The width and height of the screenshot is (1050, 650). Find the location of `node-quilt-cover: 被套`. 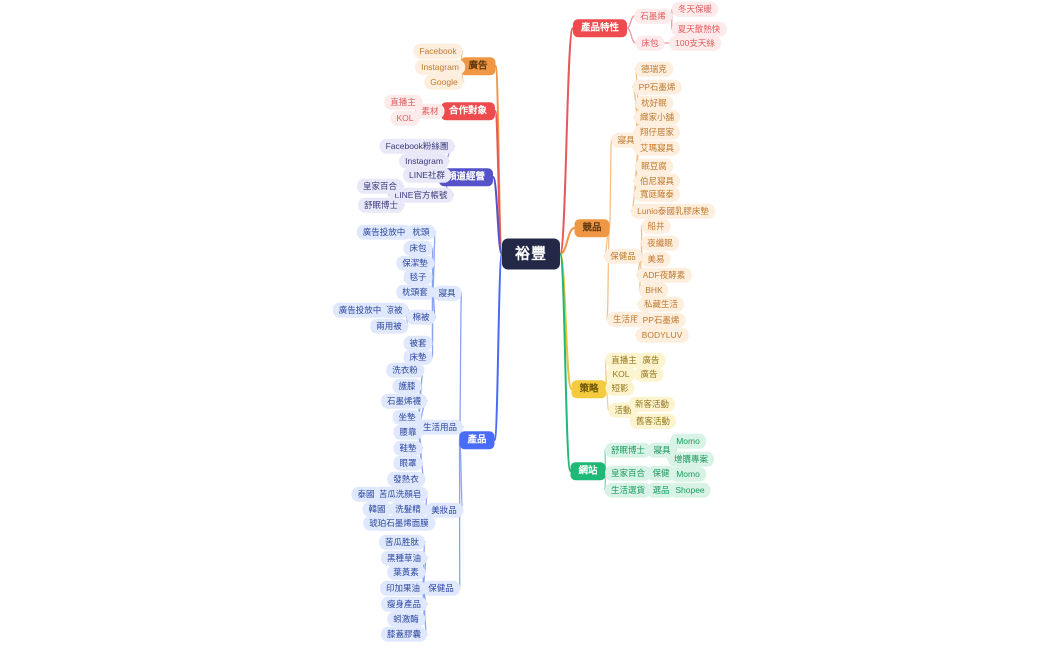

node-quilt-cover: 被套 is located at coordinates (418, 343).